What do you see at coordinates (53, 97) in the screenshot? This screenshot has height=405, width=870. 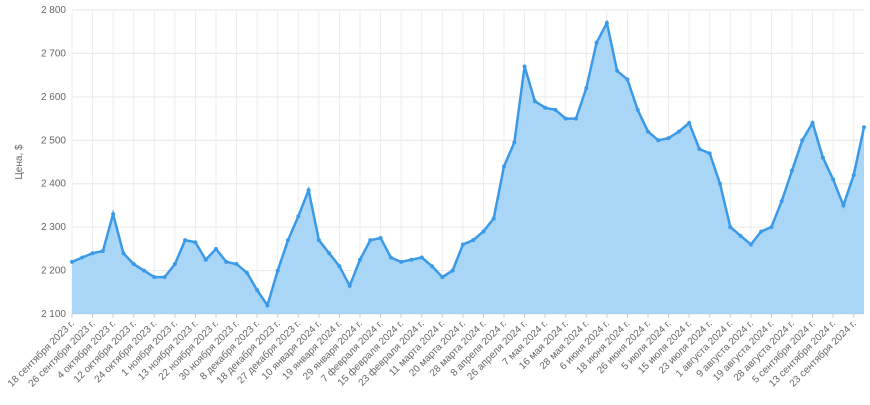 I see `y-tick-label: 2 600` at bounding box center [53, 97].